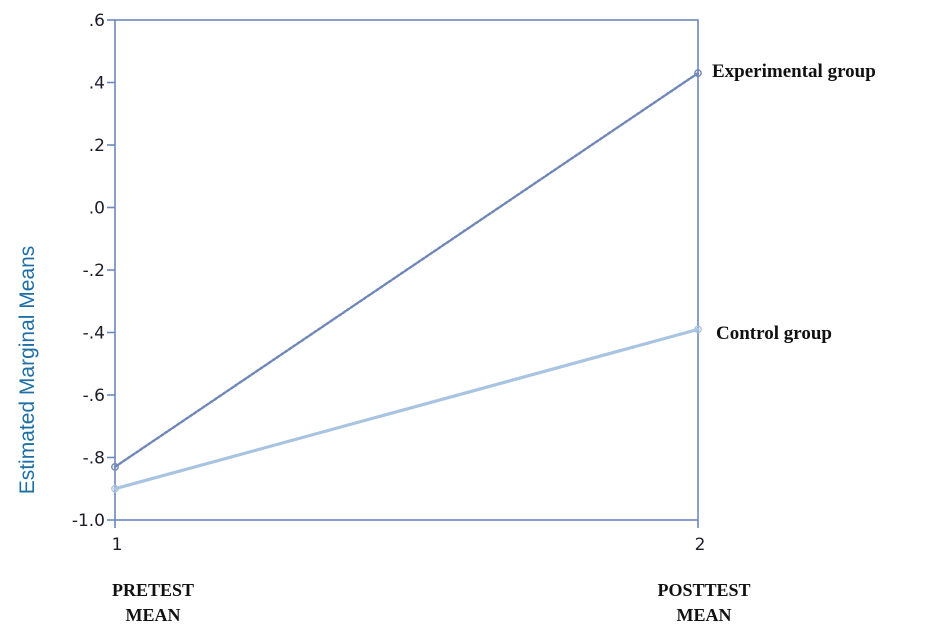  Describe the element at coordinates (97, 146) in the screenshot. I see `y-tick-label: .2` at that location.